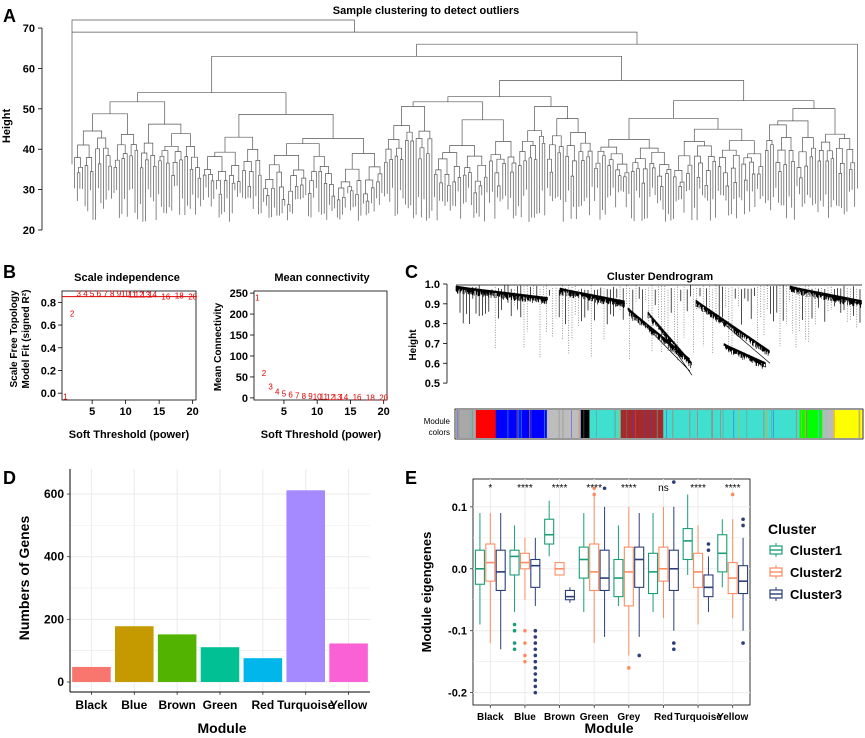 This screenshot has width=865, height=738. Describe the element at coordinates (263, 705) in the screenshot. I see `panel-d-x-tick-label: Red` at that location.